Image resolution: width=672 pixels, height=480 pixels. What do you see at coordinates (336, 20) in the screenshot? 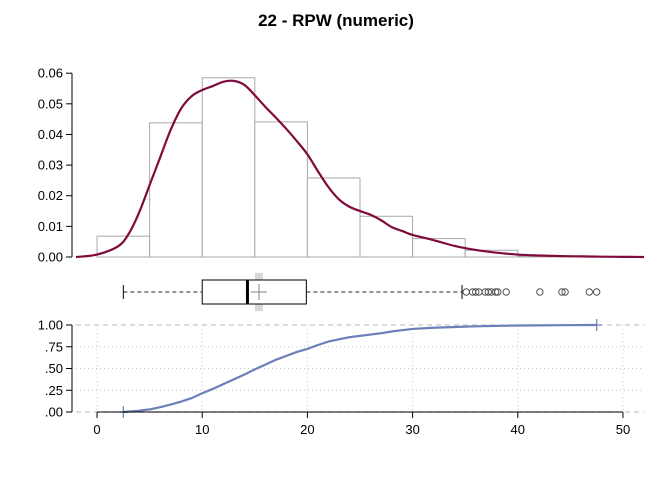
I see `chart-title: 22 - RPW (numeric)` at bounding box center [336, 20].